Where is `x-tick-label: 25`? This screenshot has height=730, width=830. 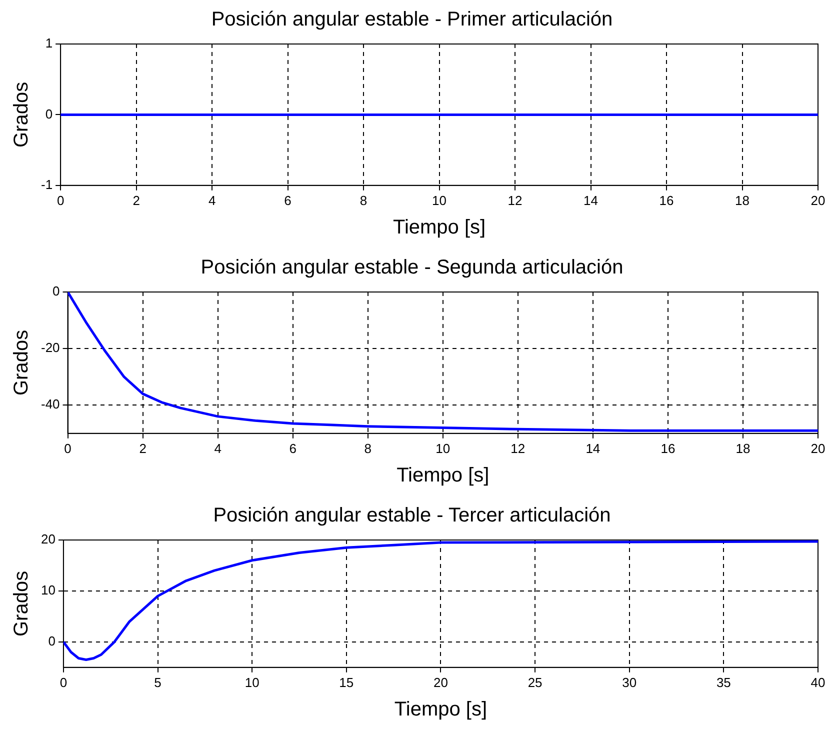 x-tick-label: 25 is located at coordinates (535, 682).